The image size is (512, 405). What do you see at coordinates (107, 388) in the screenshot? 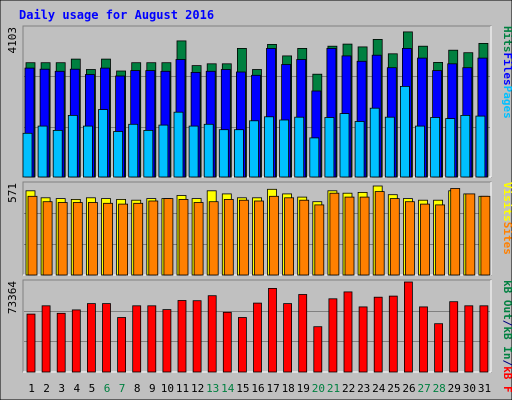
I see `x-tick-label: 6` at bounding box center [107, 388].